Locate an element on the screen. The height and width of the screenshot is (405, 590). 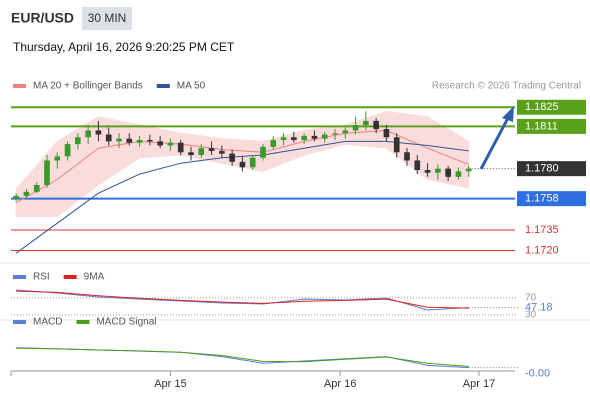
x-tick-label: Apr 15 is located at coordinates (170, 384).